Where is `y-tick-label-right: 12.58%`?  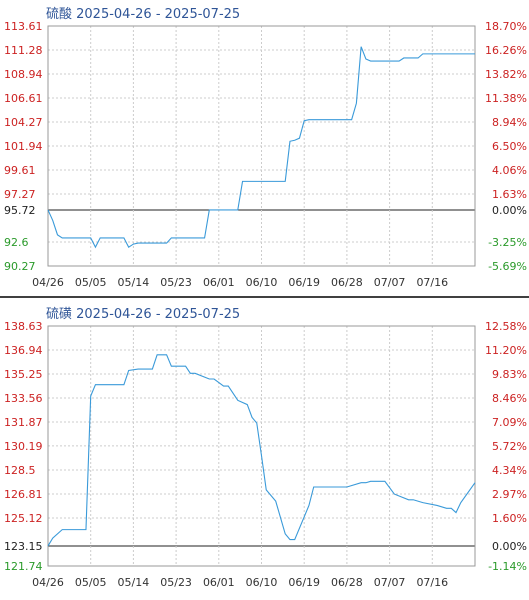
y-tick-label-right: 12.58% is located at coordinates (506, 326).